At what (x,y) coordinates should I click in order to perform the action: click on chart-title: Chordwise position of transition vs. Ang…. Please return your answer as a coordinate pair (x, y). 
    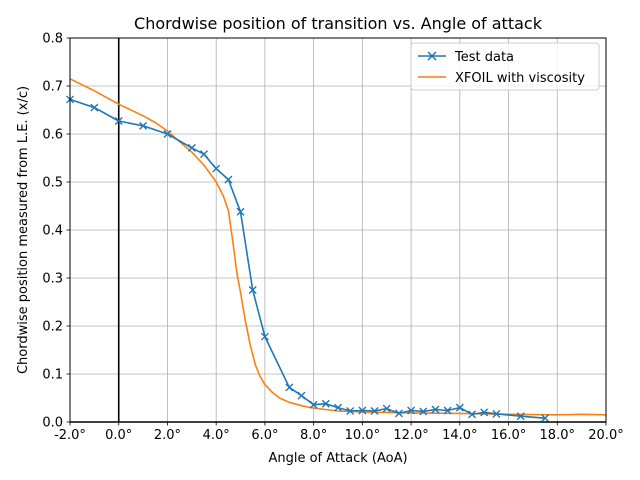
    Looking at the image, I should click on (338, 23).